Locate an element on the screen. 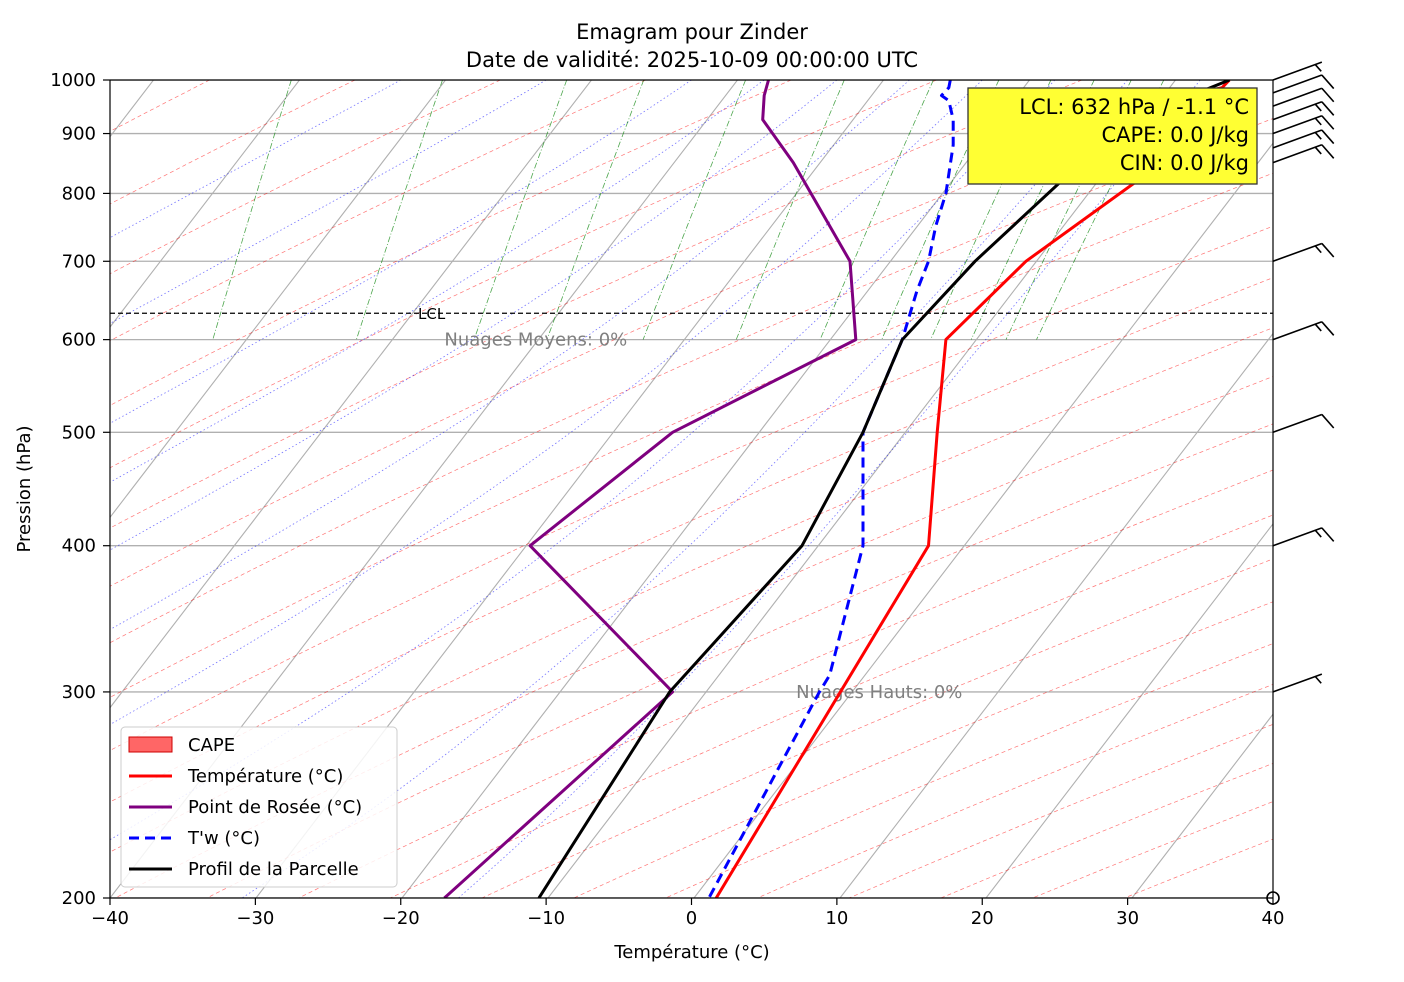 The image size is (1404, 982). x-tick-label: −40 is located at coordinates (110, 918).